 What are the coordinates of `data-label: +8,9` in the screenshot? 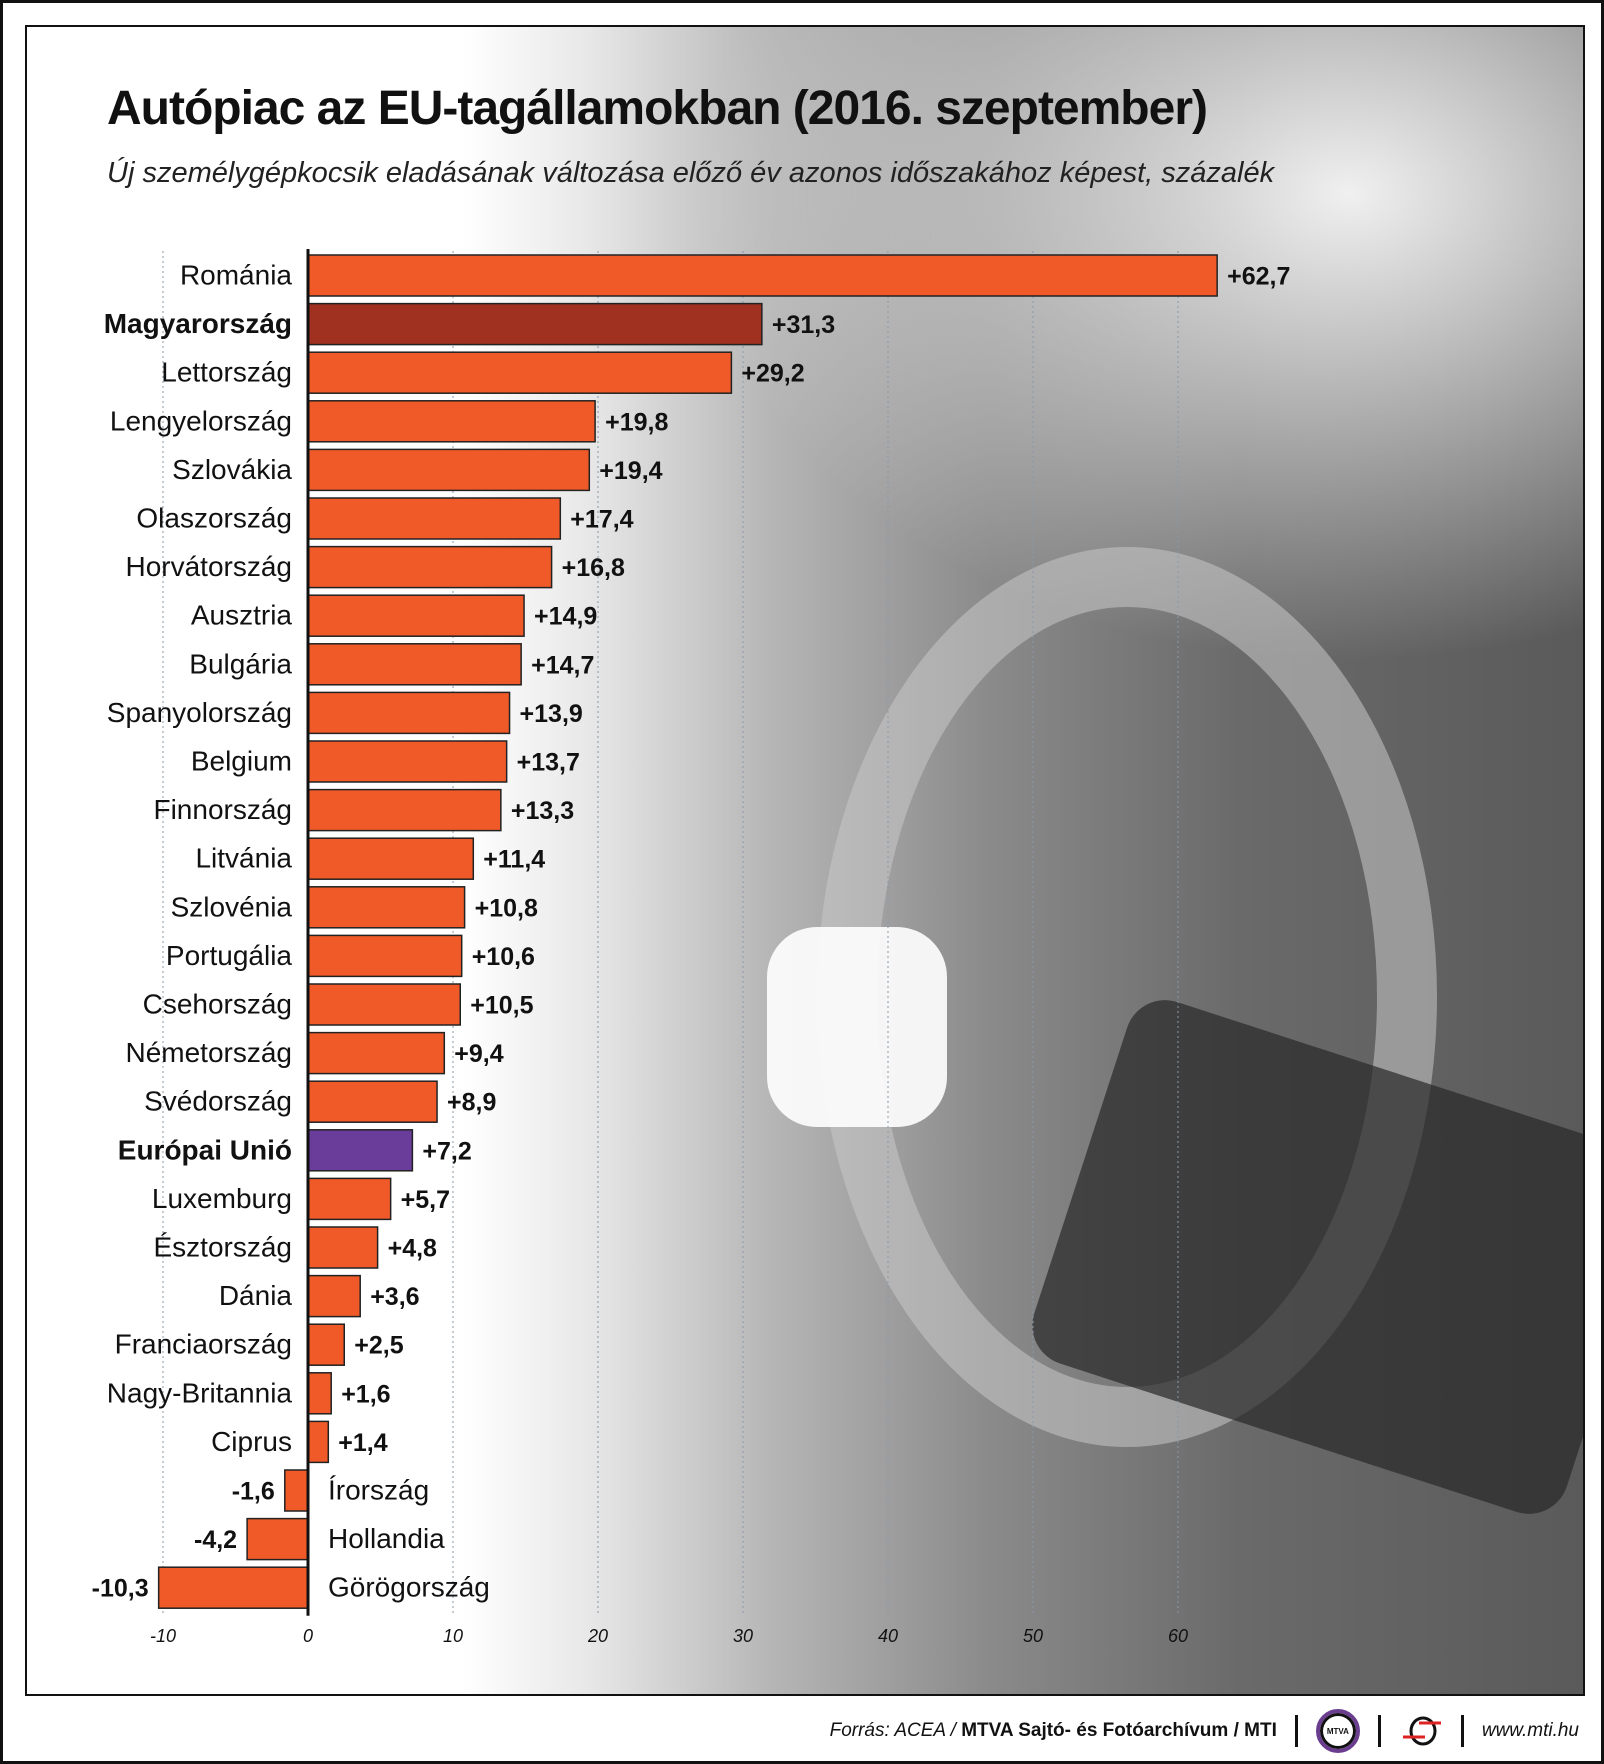 It's located at (471, 1103).